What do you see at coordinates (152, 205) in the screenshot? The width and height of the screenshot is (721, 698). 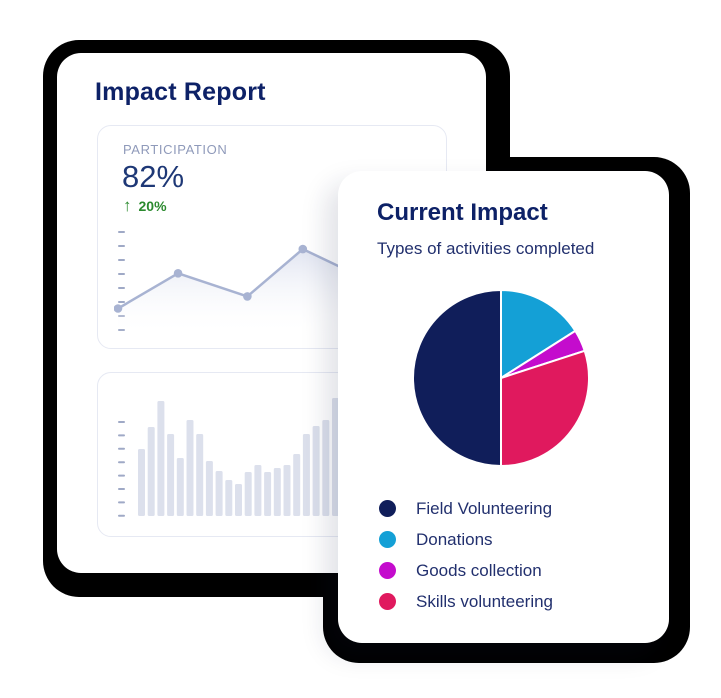 I see `participation-delta-value: 20%` at bounding box center [152, 205].